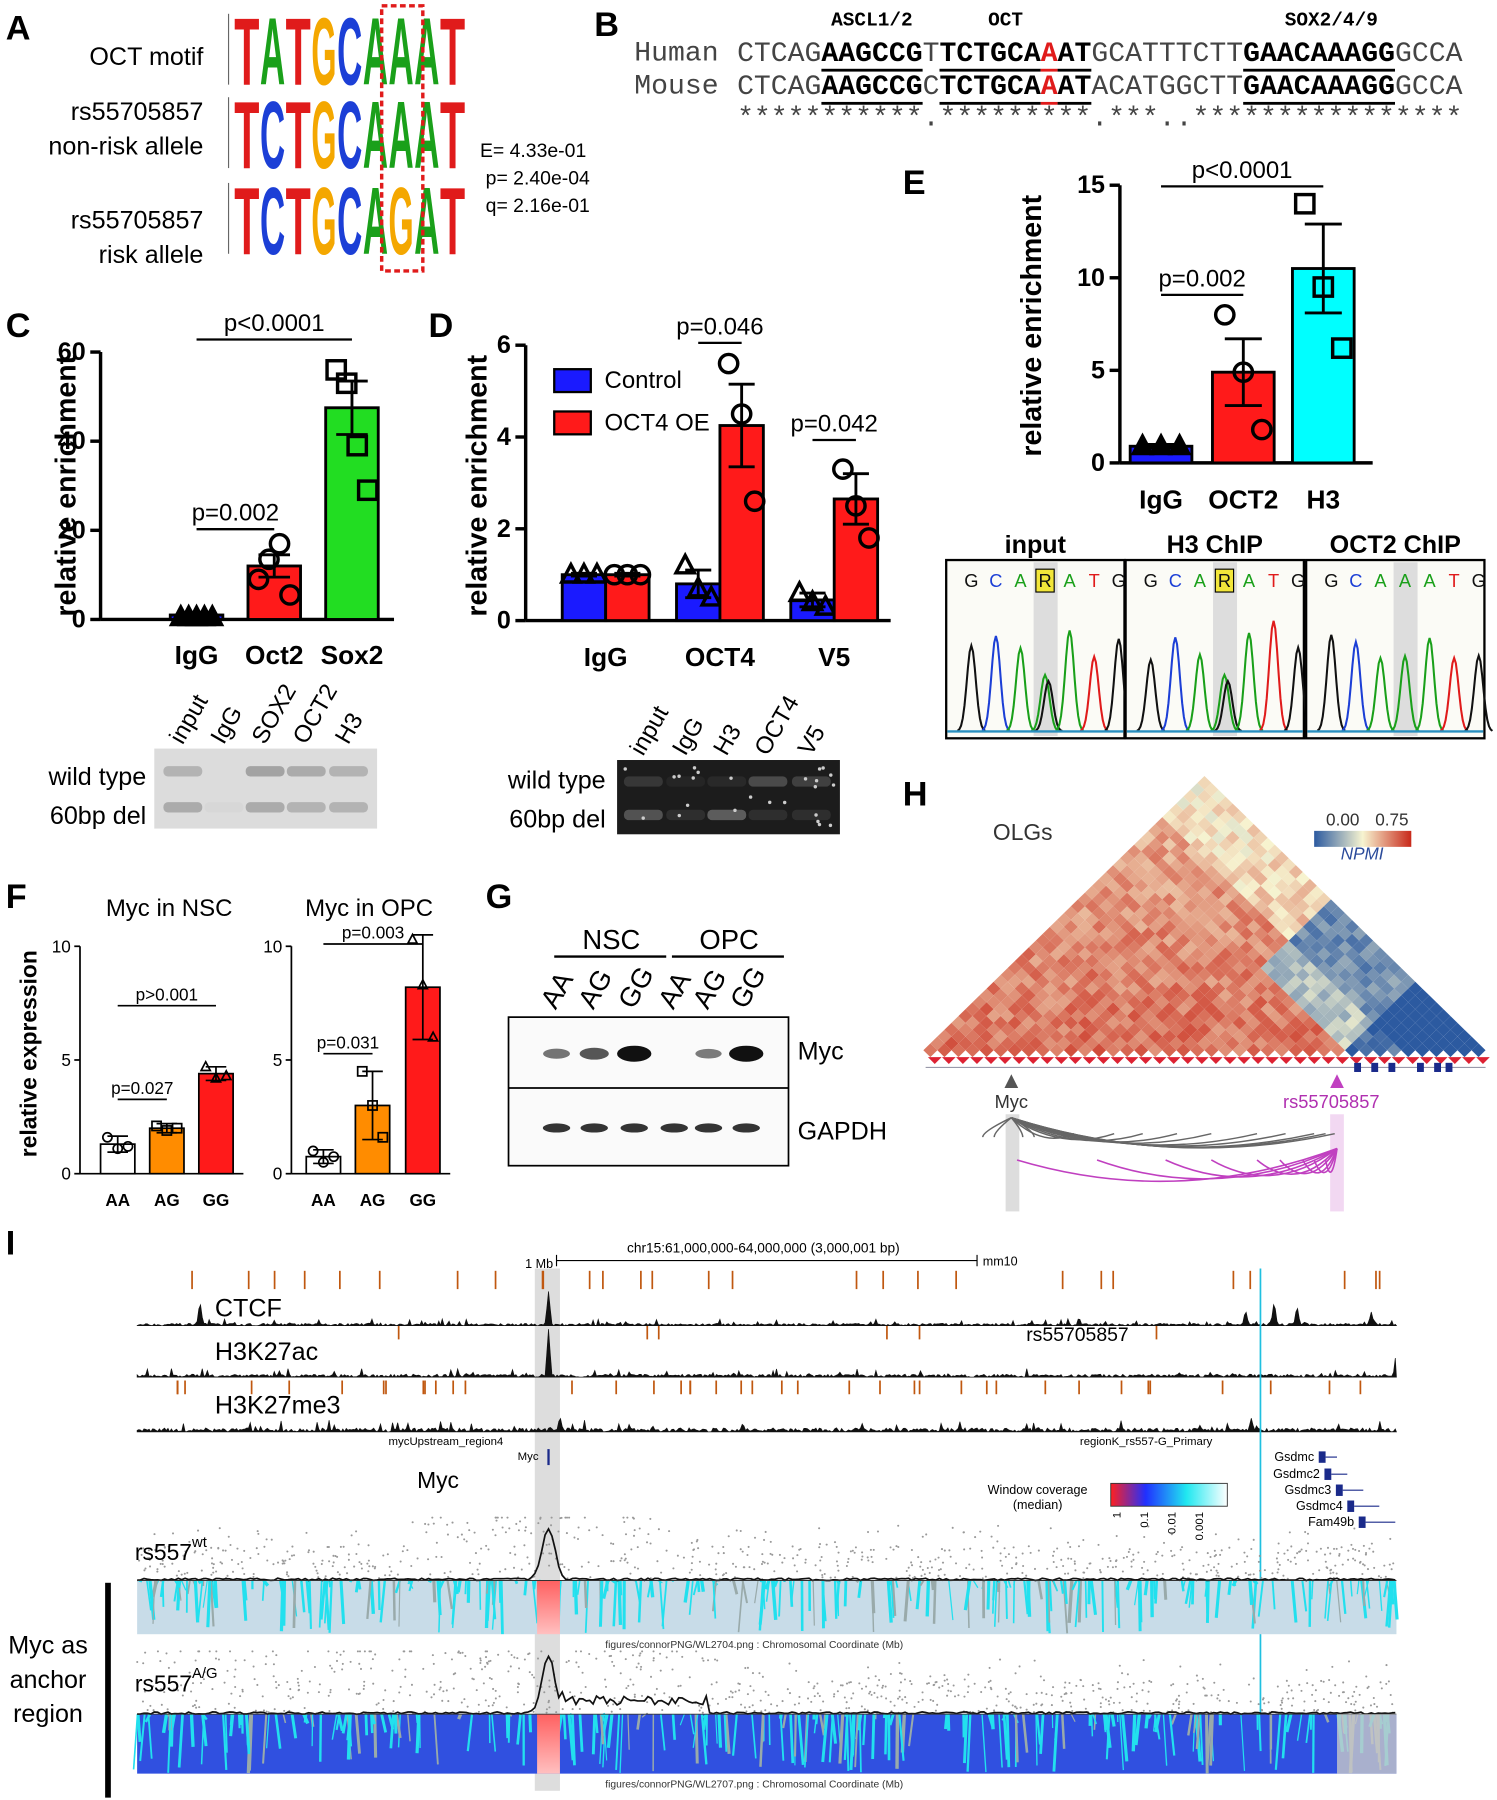  What do you see at coordinates (1175, 684) in the screenshot?
I see `trace-peak` at bounding box center [1175, 684].